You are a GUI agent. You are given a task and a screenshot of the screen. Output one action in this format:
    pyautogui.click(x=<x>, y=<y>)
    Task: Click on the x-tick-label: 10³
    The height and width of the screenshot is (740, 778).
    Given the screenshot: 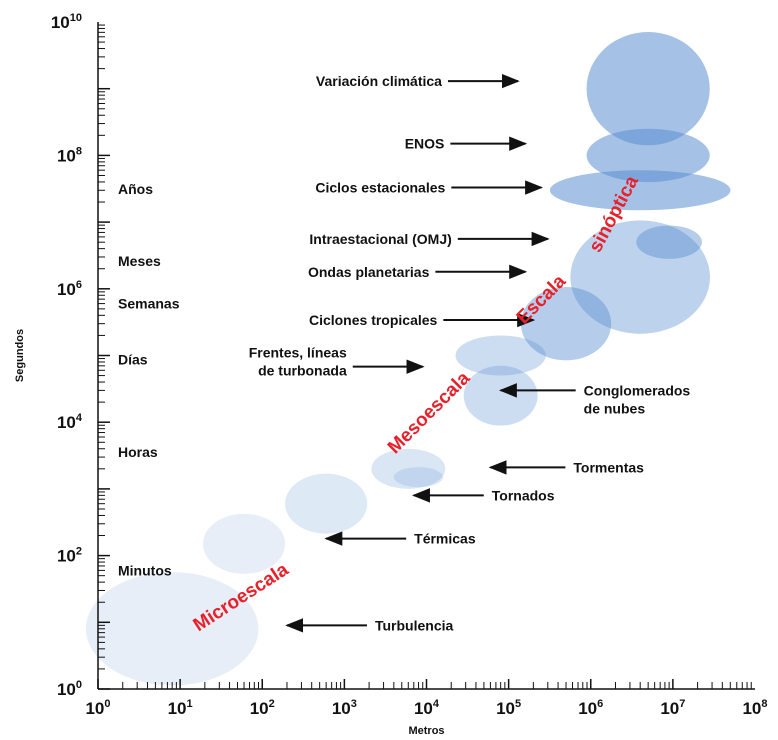 What is the action you would take?
    pyautogui.click(x=344, y=708)
    